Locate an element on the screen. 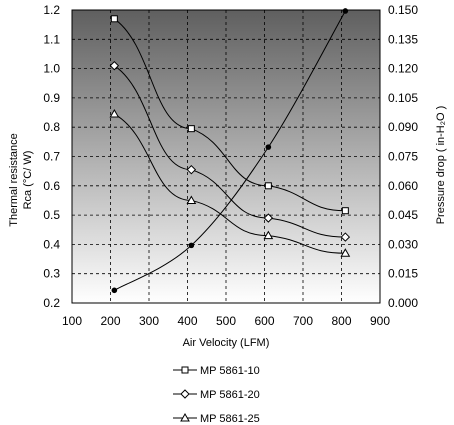 This screenshot has width=454, height=425. y2-tick-label: 0.015 is located at coordinates (403, 274).